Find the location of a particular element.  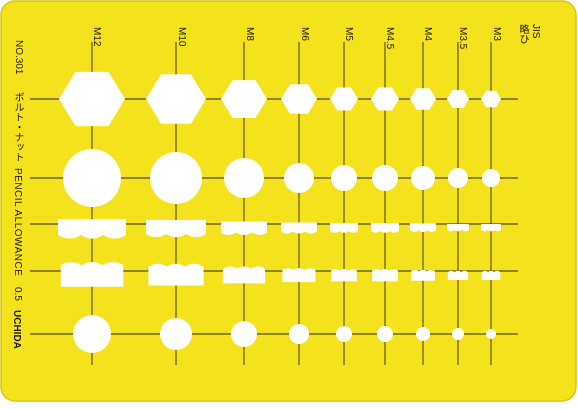

size-label-m8: M8 is located at coordinates (249, 34).